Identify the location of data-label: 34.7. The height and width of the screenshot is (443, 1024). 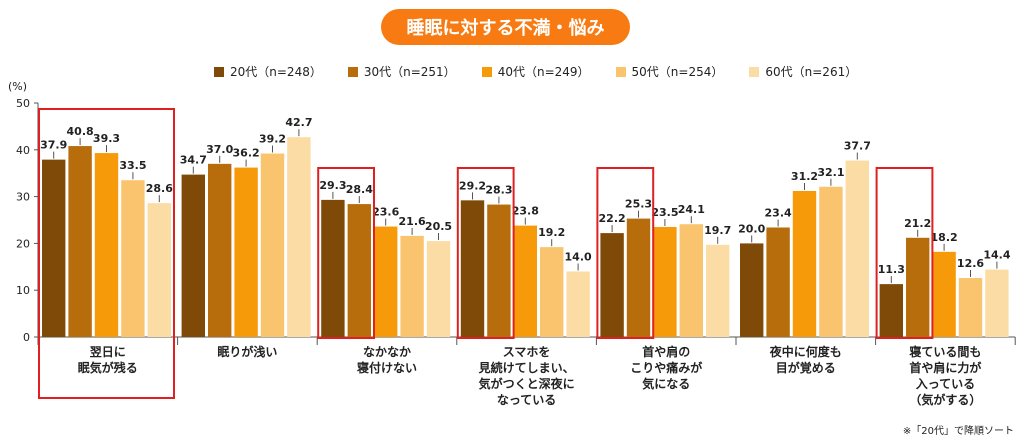
(193, 160).